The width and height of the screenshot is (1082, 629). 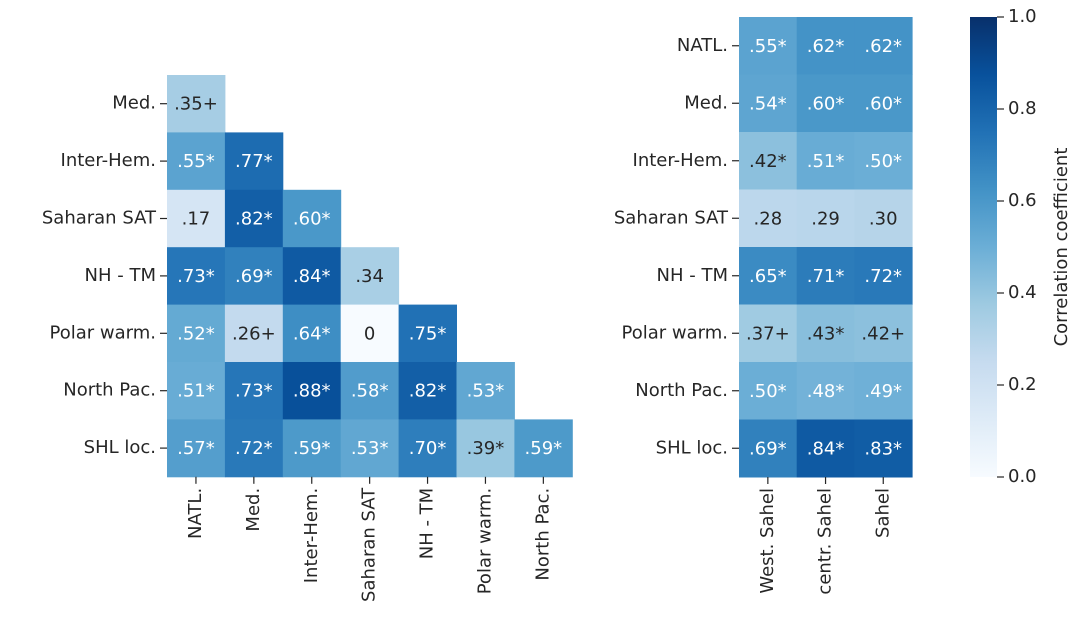 I want to click on cell-label: .49*, so click(x=883, y=391).